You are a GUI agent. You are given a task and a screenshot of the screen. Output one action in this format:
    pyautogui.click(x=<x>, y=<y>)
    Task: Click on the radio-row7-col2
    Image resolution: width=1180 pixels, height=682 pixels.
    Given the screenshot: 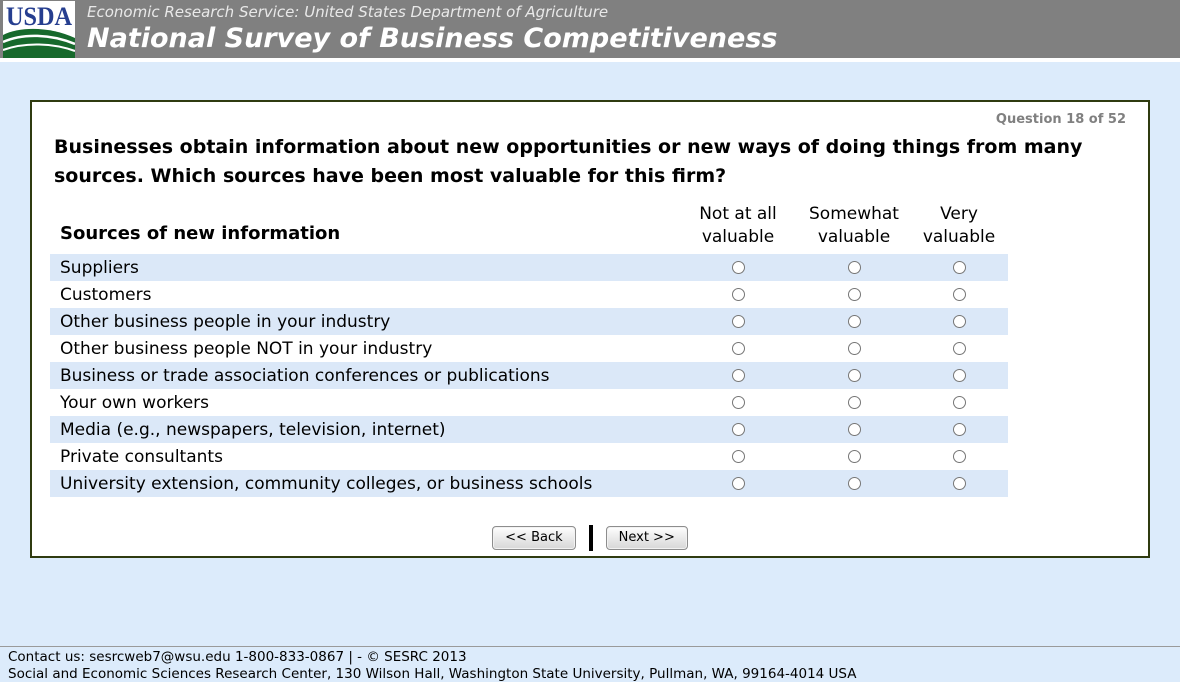 What is the action you would take?
    pyautogui.click(x=959, y=456)
    